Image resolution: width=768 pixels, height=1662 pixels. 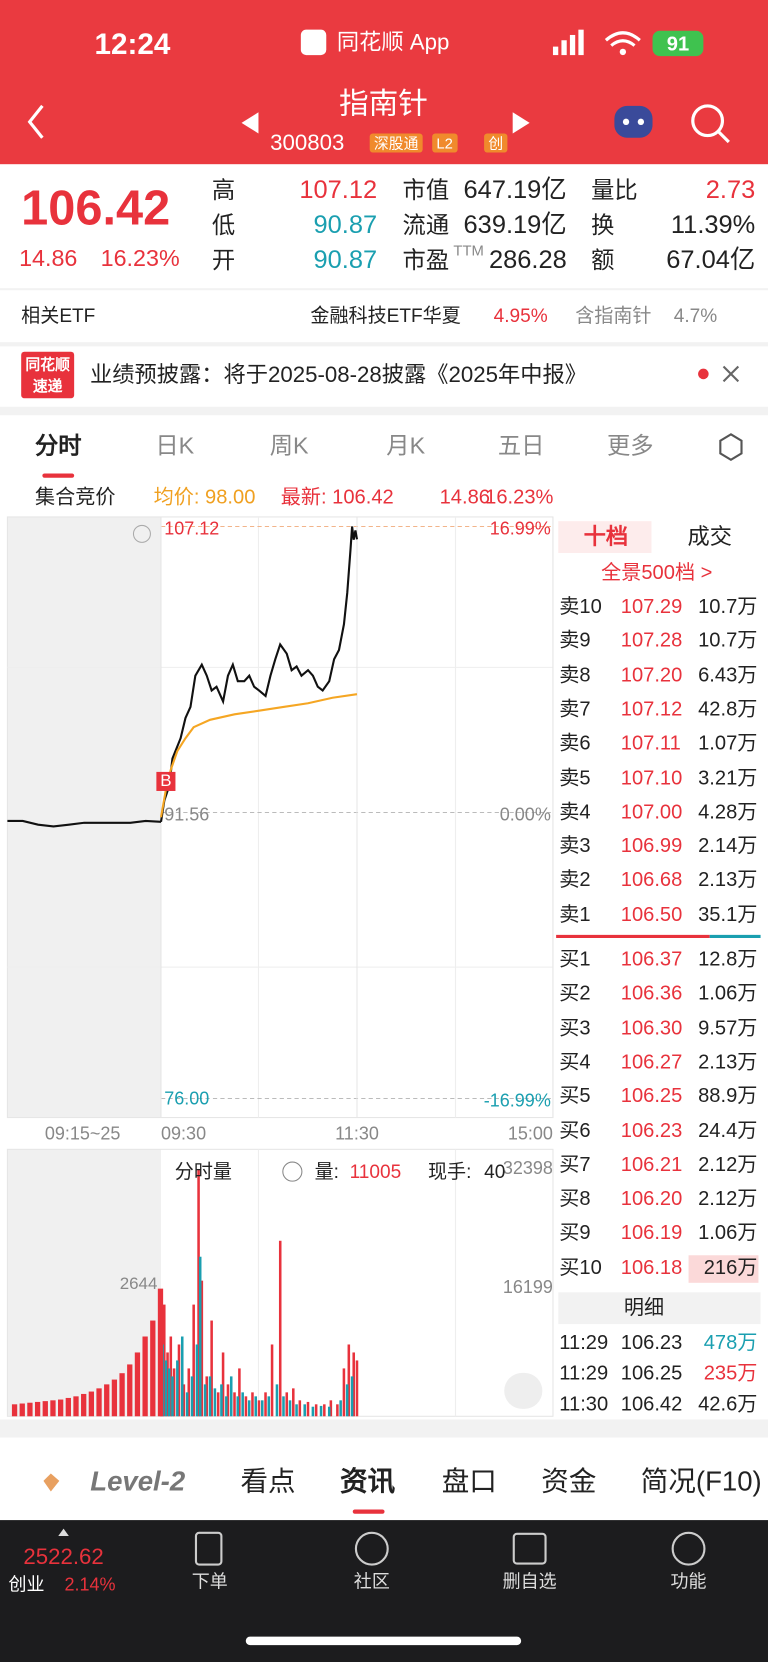 What do you see at coordinates (63, 1532) in the screenshot?
I see `index-arrow` at bounding box center [63, 1532].